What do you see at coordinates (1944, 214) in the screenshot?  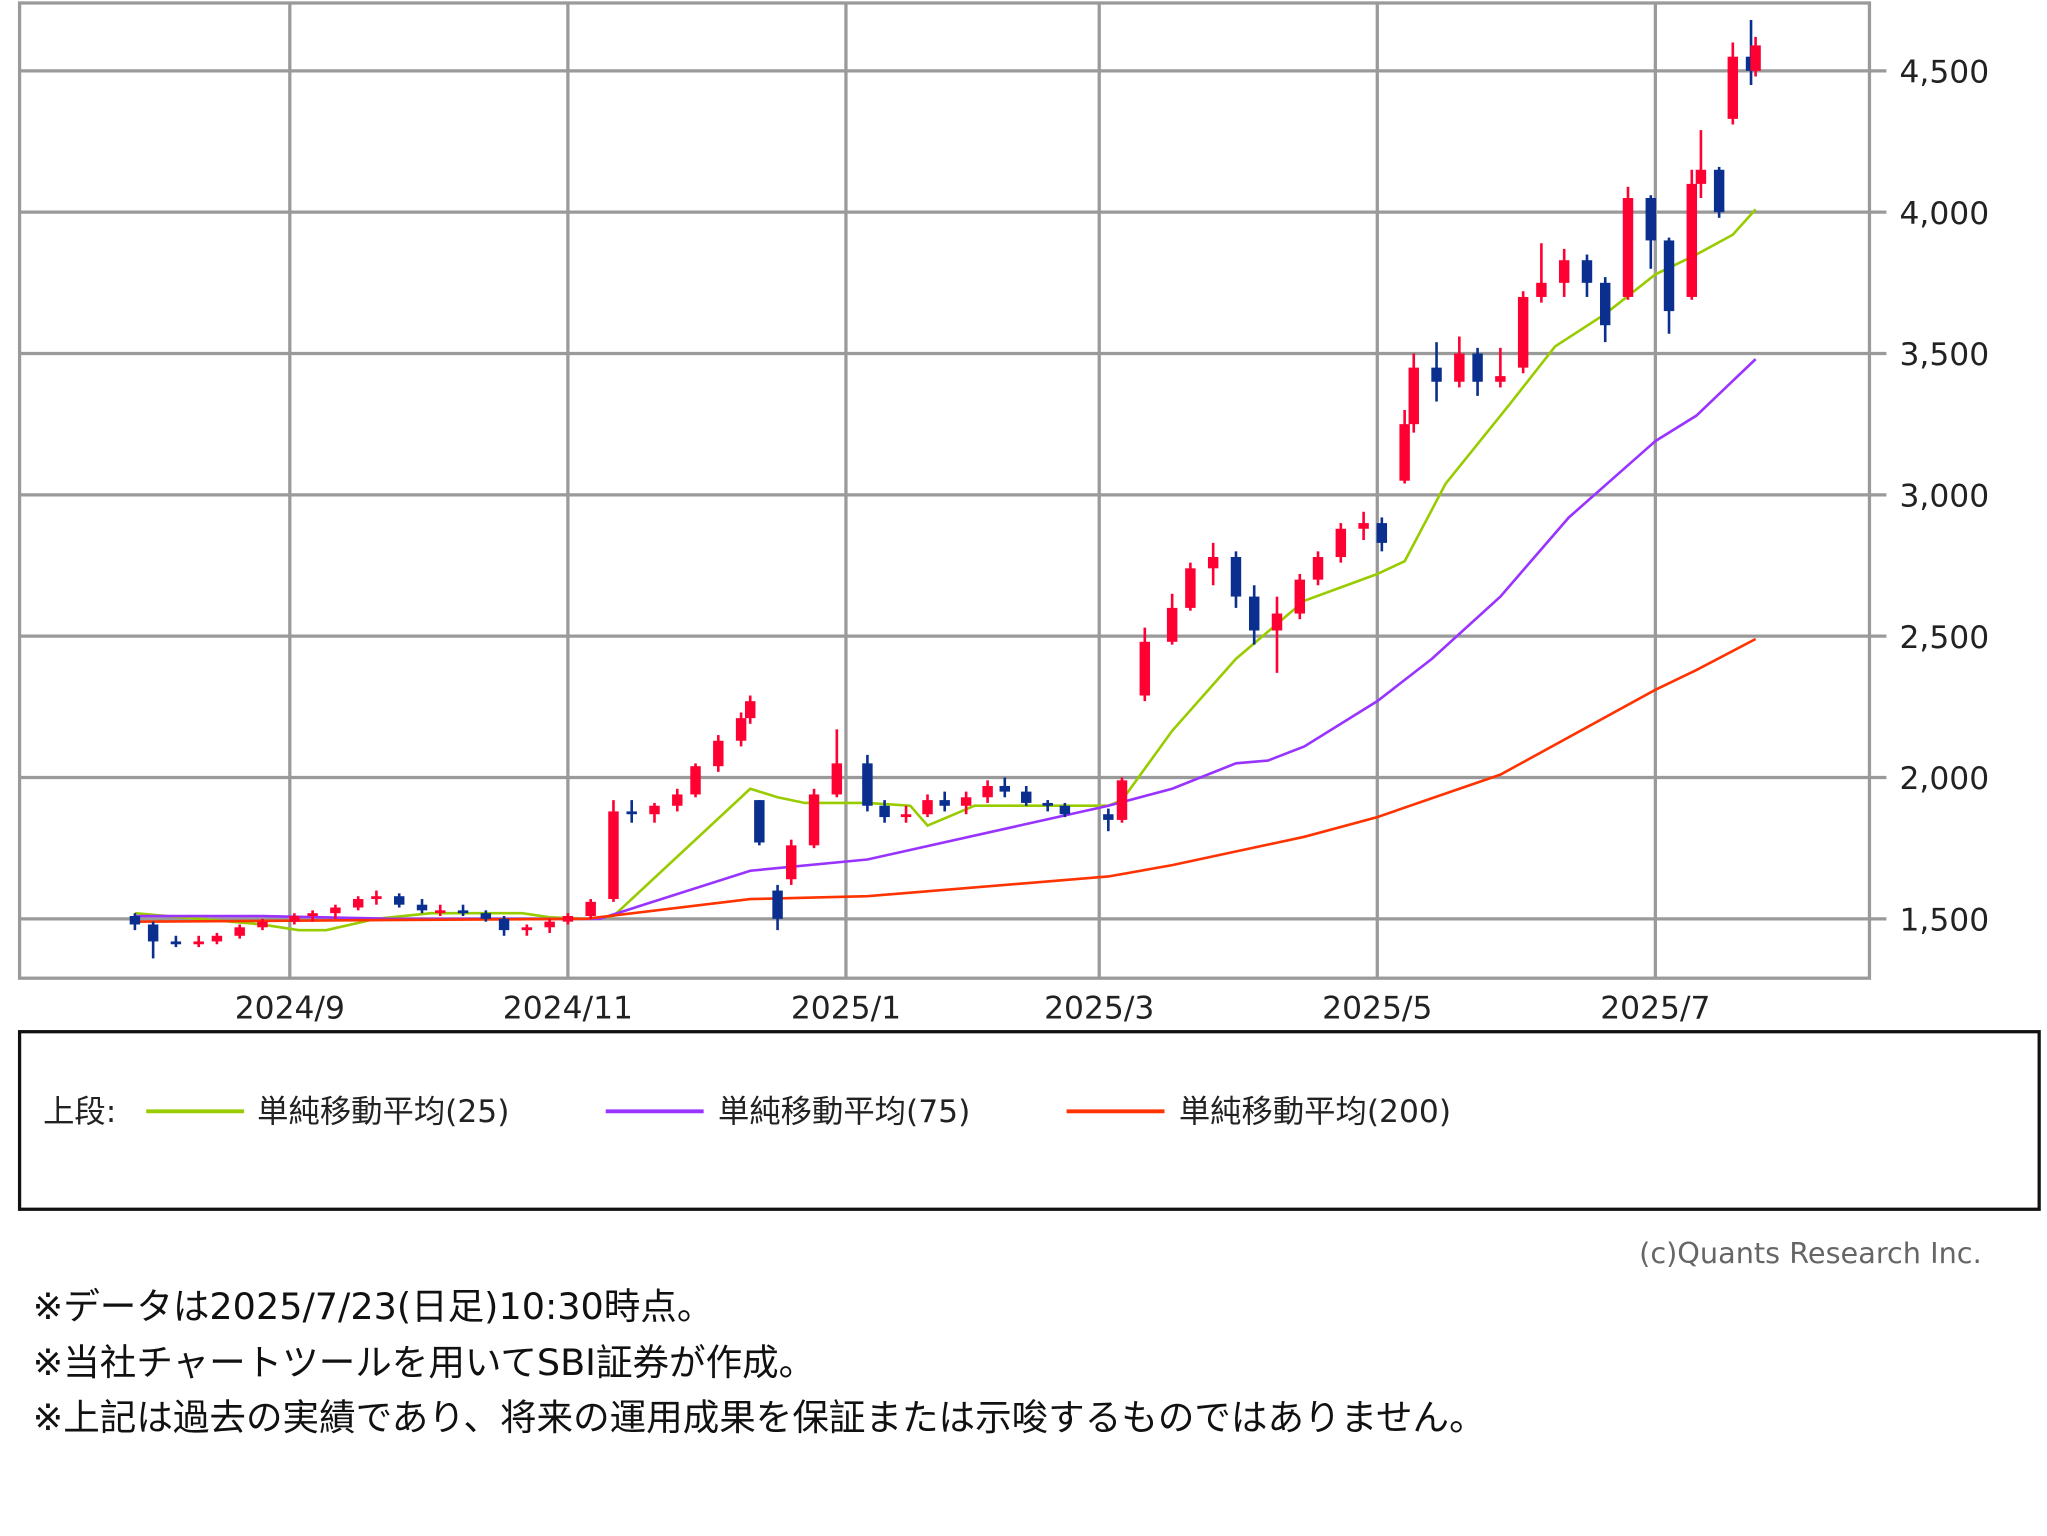 I see `y-tick-label: 4,000` at bounding box center [1944, 214].